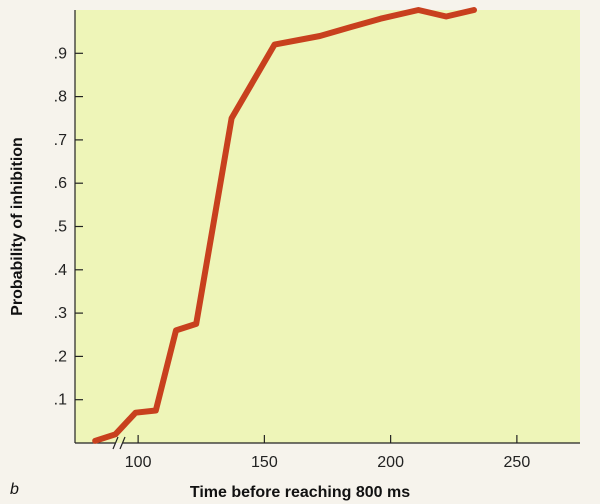 Image resolution: width=600 pixels, height=504 pixels. What do you see at coordinates (60, 140) in the screenshot?
I see `y-tick-label: .7` at bounding box center [60, 140].